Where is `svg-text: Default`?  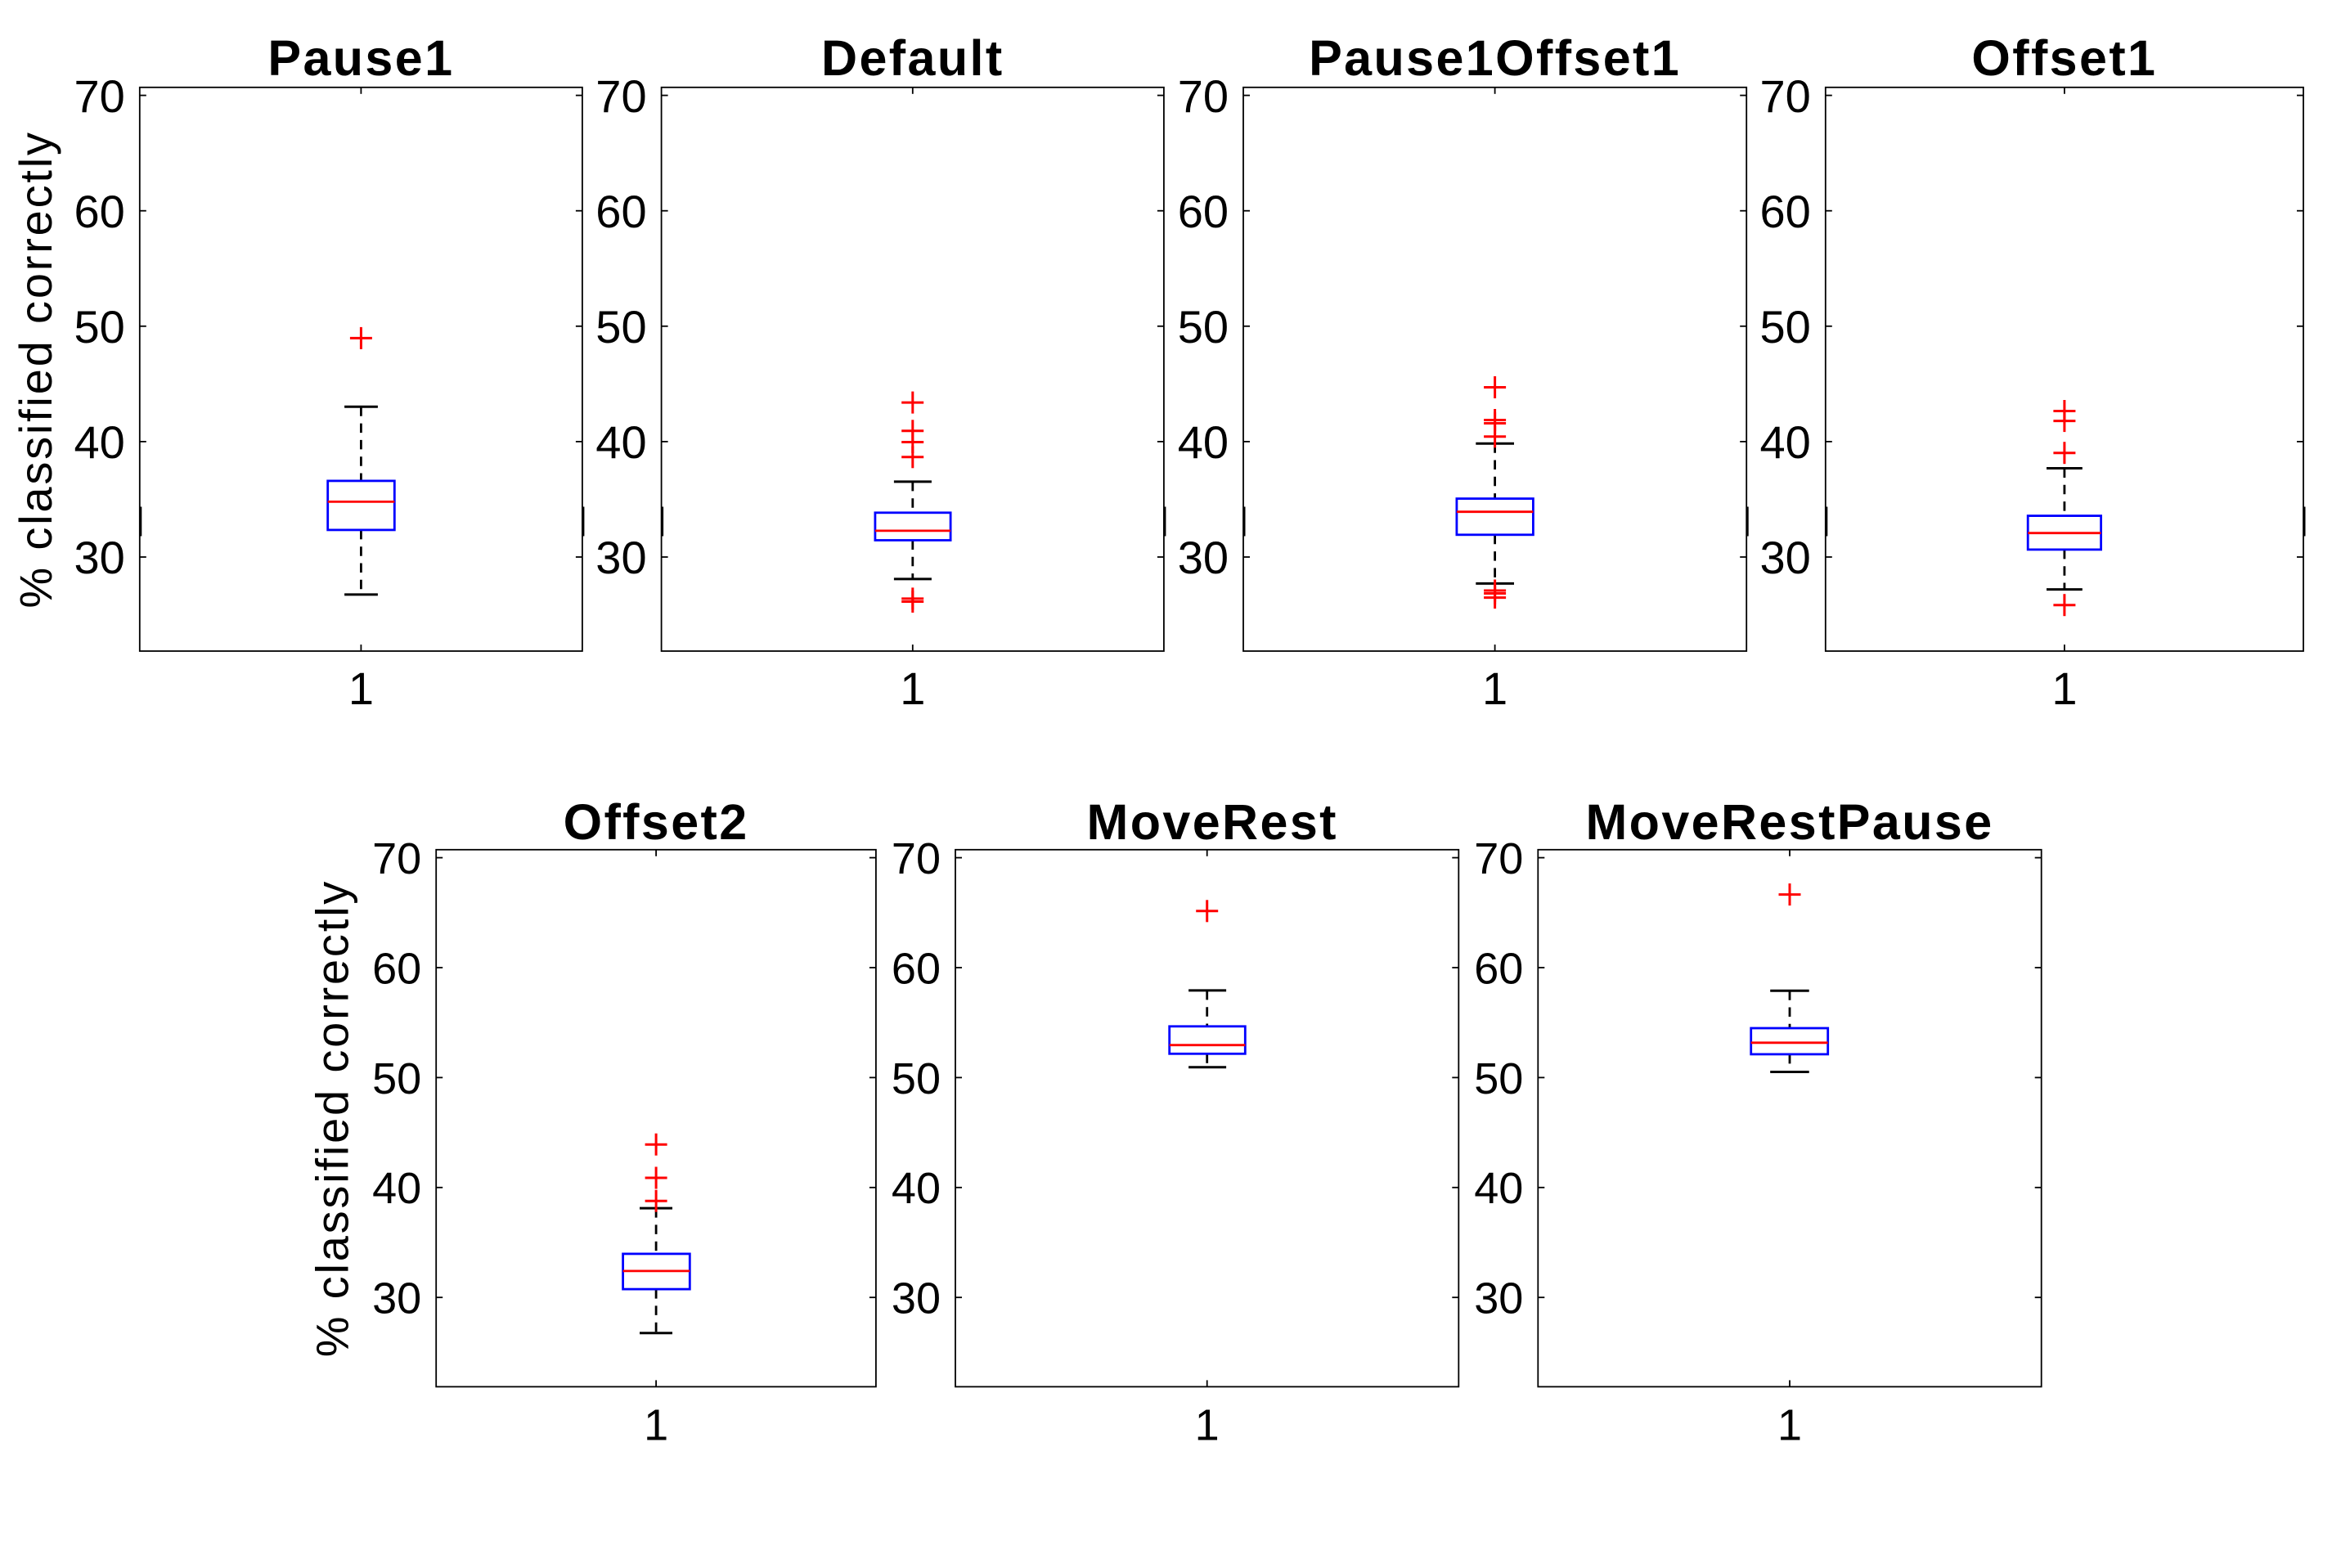
svg-text: Default is located at coordinates (912, 58).